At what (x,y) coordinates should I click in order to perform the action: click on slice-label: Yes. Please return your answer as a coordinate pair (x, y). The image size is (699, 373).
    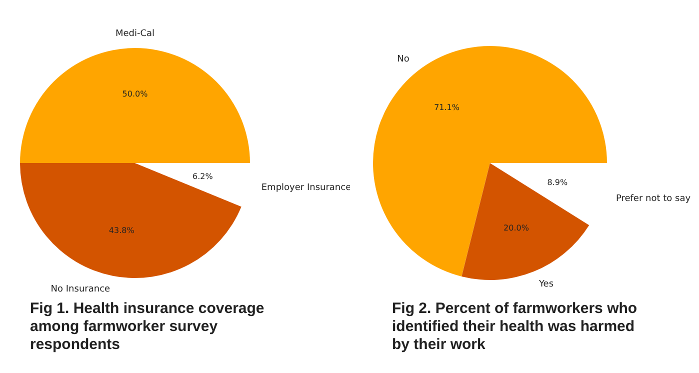
    Looking at the image, I should click on (546, 285).